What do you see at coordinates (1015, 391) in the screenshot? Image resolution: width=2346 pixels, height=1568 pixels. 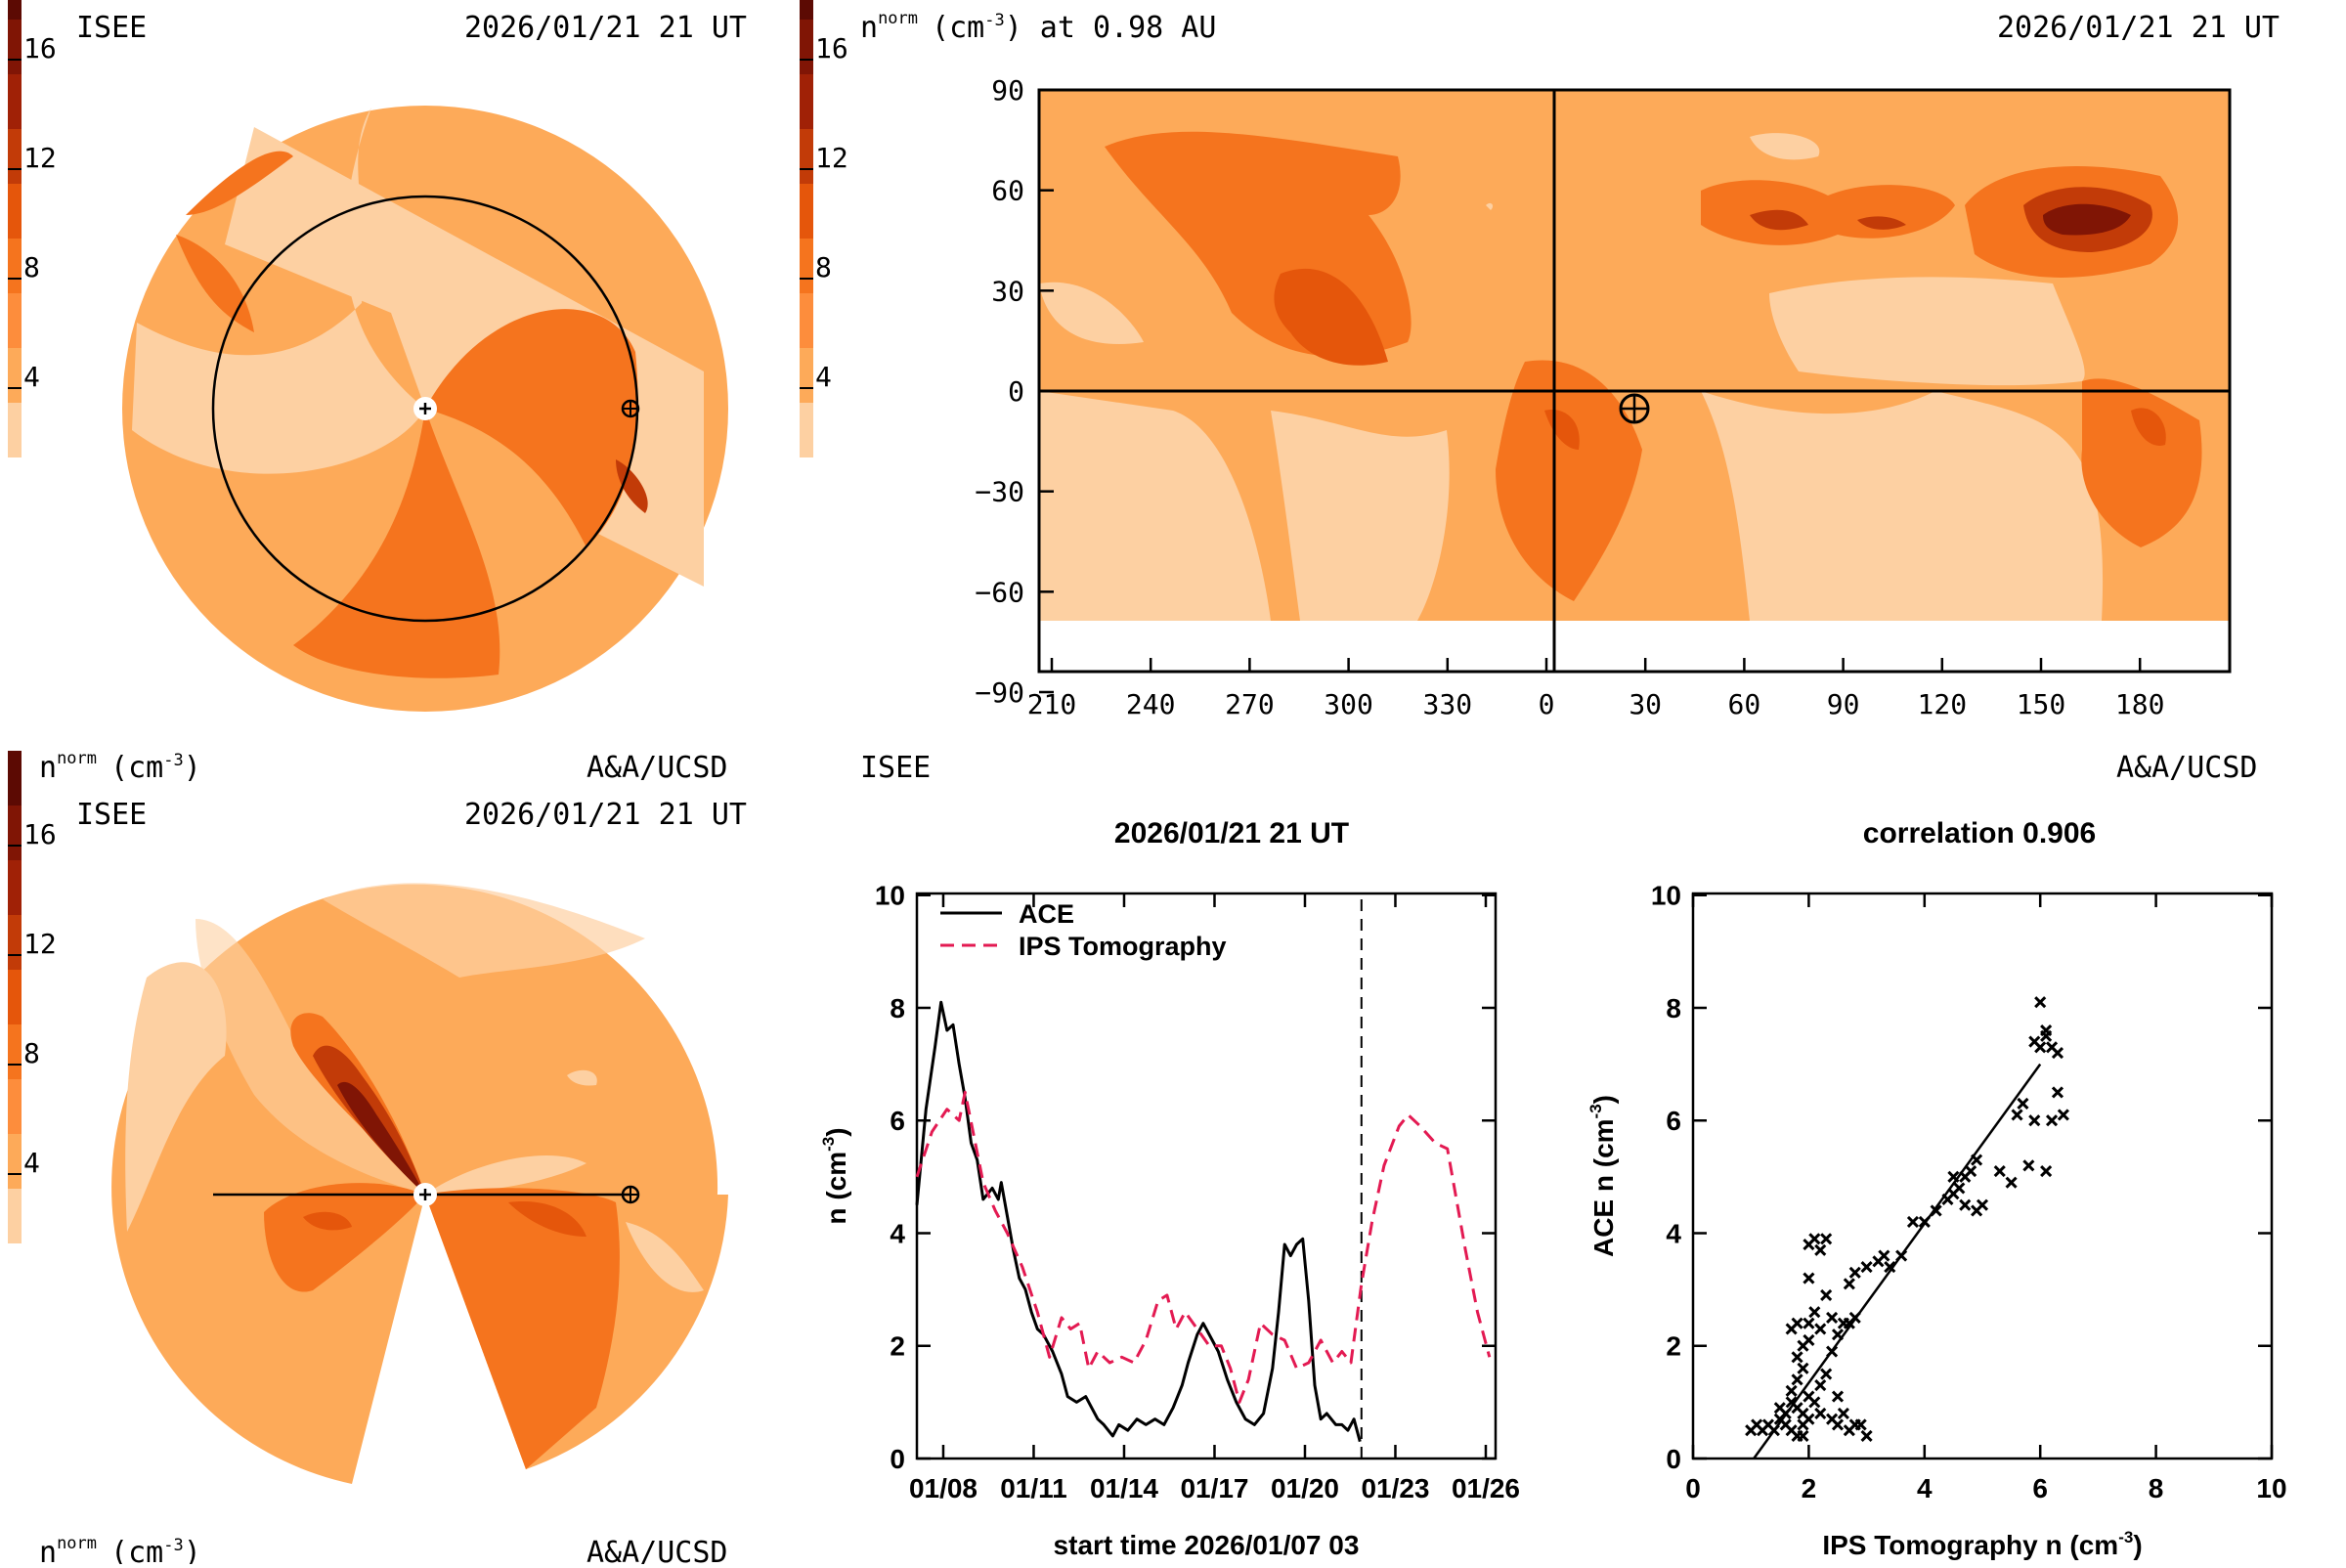 I see `latitude-axis: 90 60 30 0 −30 −60 −90` at bounding box center [1015, 391].